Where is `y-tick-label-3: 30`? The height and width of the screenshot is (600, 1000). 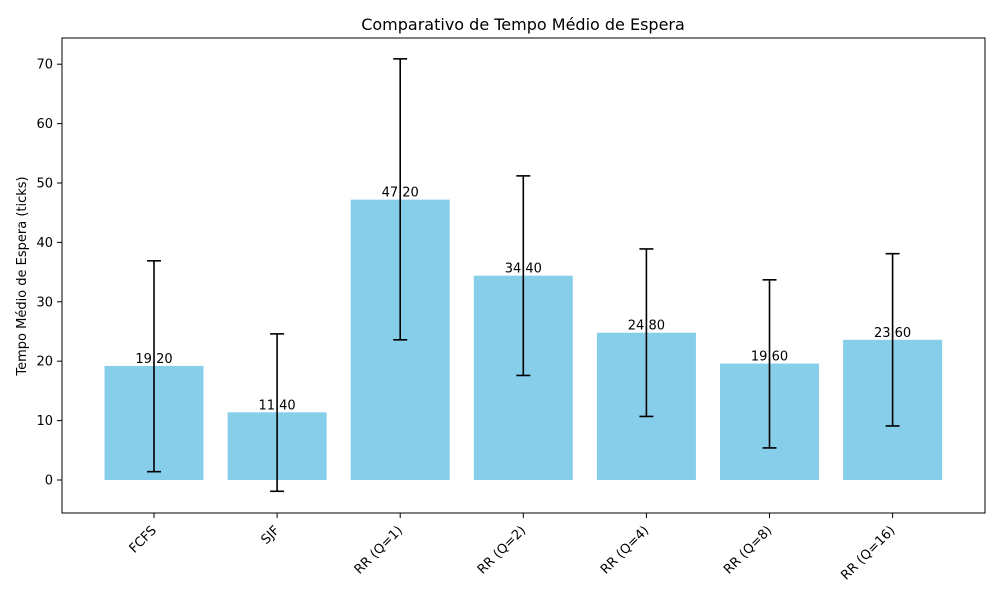 y-tick-label-3: 30 is located at coordinates (44, 302).